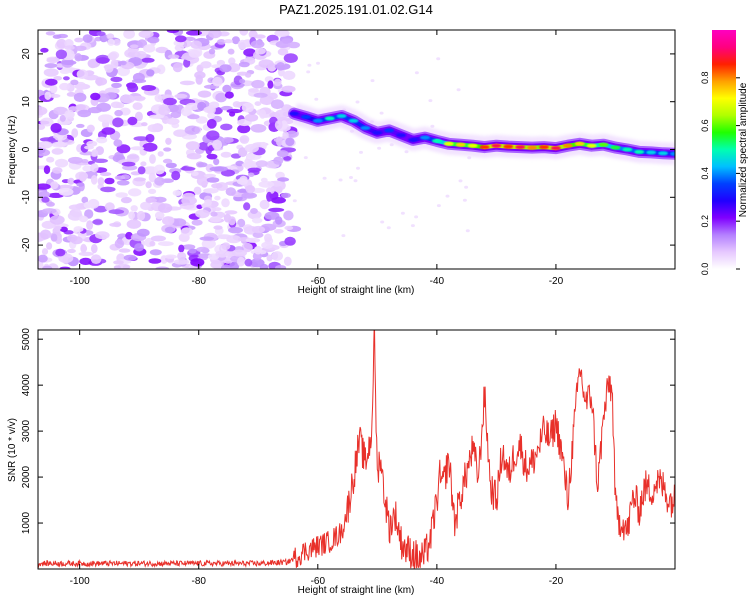  I want to click on colorbar-gradient, so click(724, 149).